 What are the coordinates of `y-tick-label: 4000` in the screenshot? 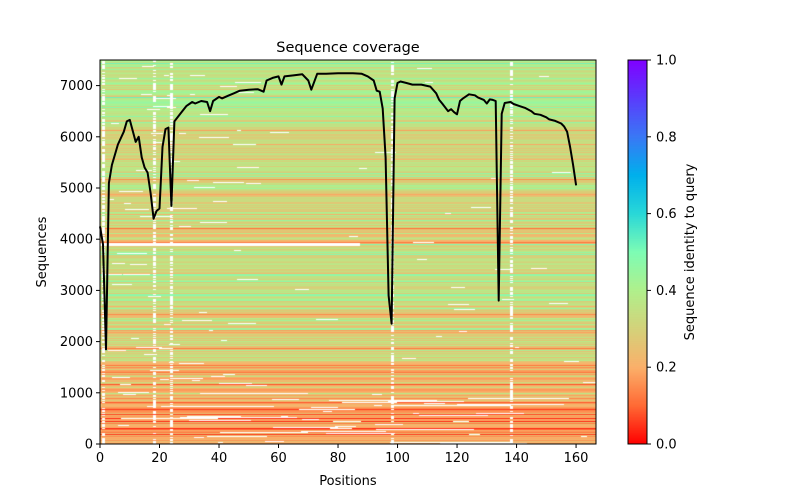 It's located at (76, 240).